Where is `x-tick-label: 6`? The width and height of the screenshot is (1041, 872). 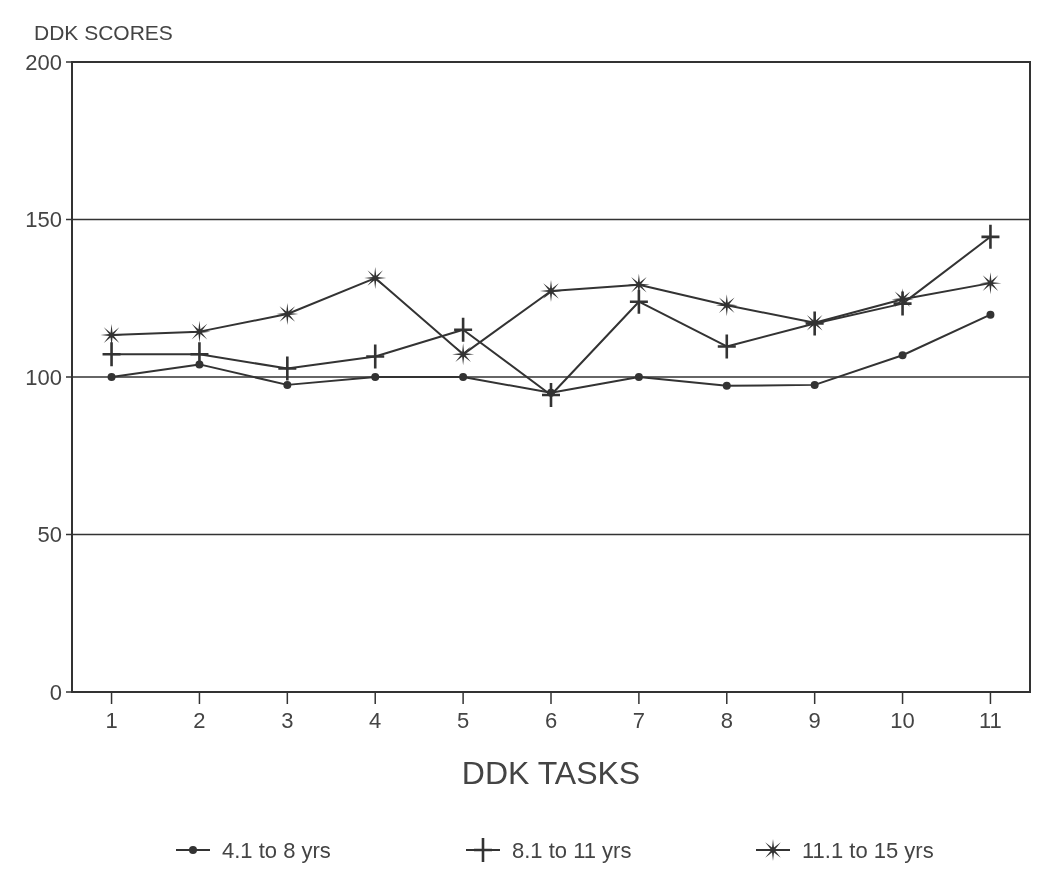
x-tick-label: 6 is located at coordinates (551, 720).